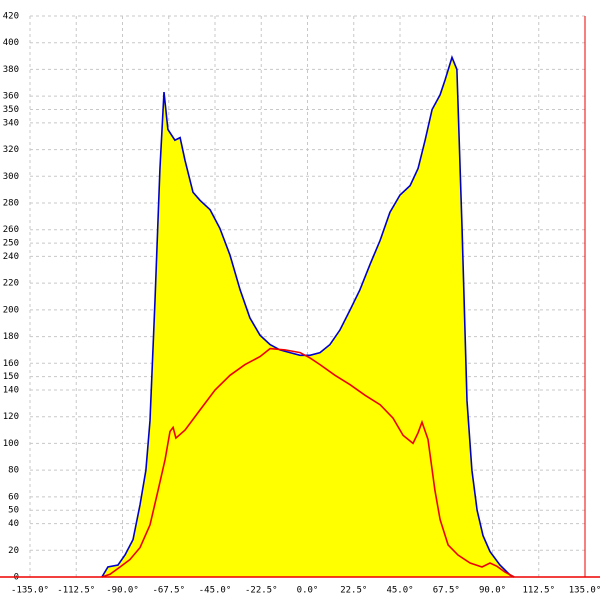 The height and width of the screenshot is (600, 600). What do you see at coordinates (11, 284) in the screenshot?
I see `y-tick-label: 220` at bounding box center [11, 284].